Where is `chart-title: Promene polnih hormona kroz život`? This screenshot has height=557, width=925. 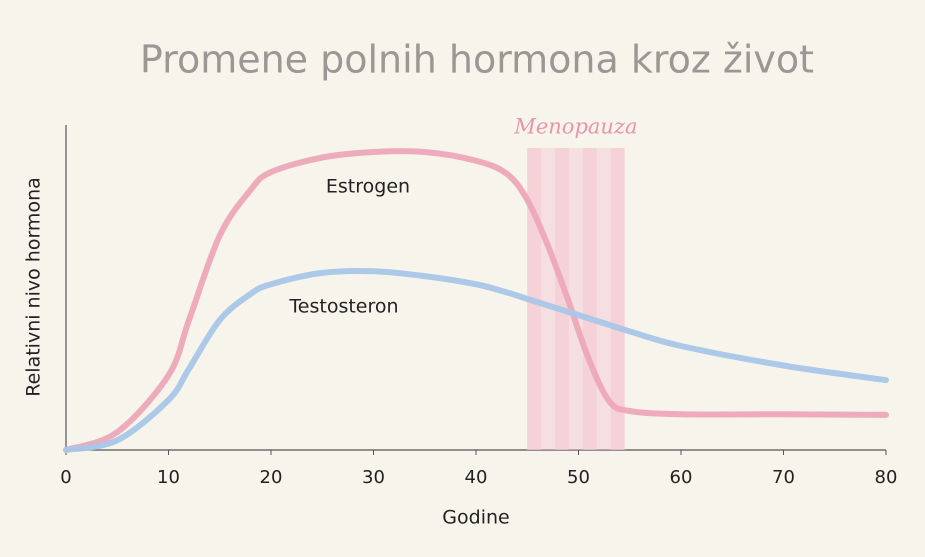
chart-title: Promene polnih hormona kroz život is located at coordinates (477, 60).